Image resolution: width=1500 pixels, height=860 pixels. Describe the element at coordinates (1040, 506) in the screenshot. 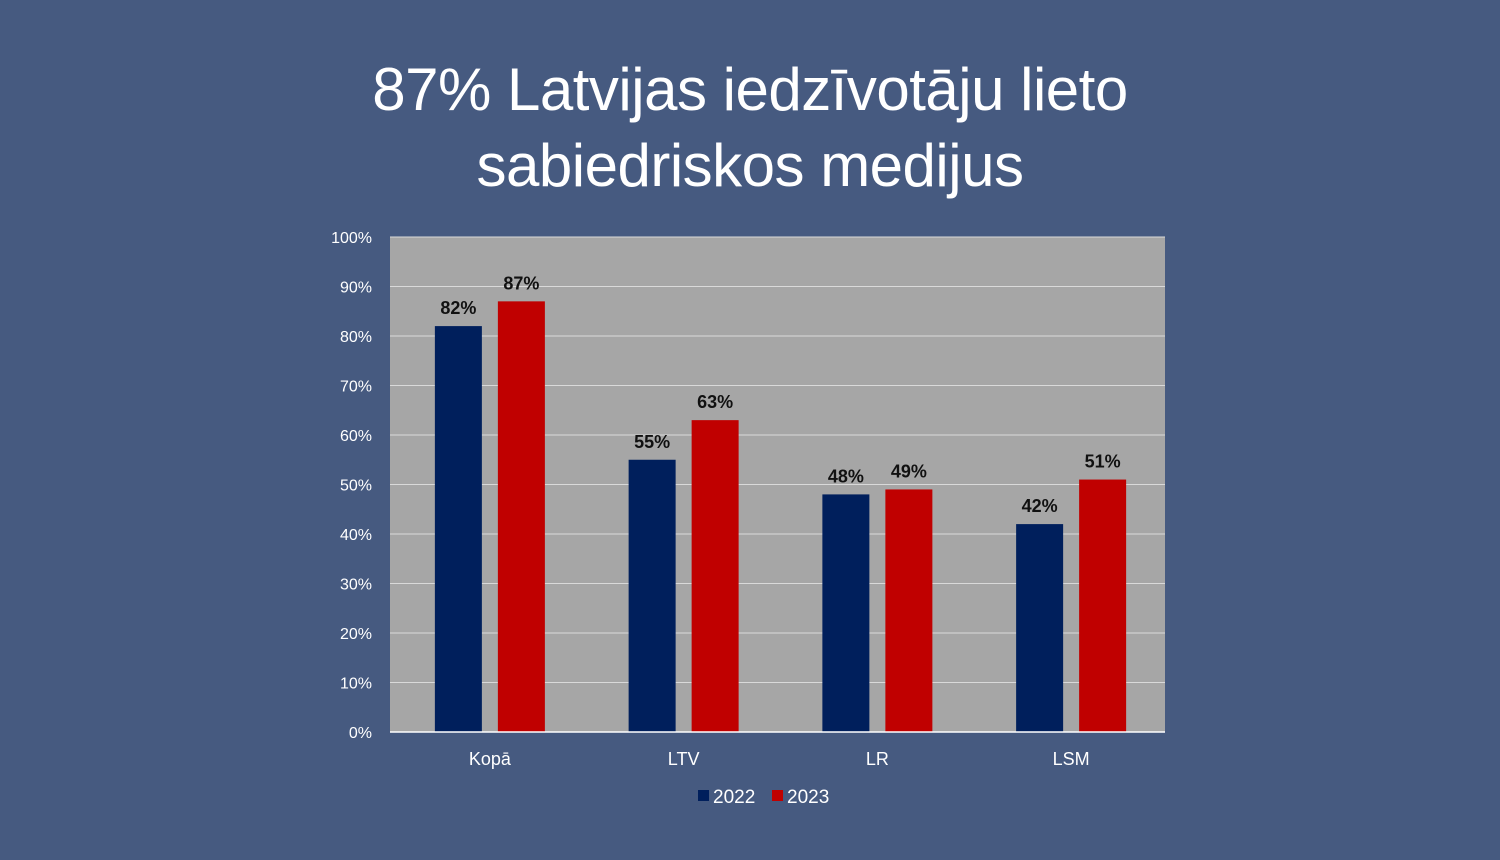

I see `data-label-2022-LSM: 42%` at that location.